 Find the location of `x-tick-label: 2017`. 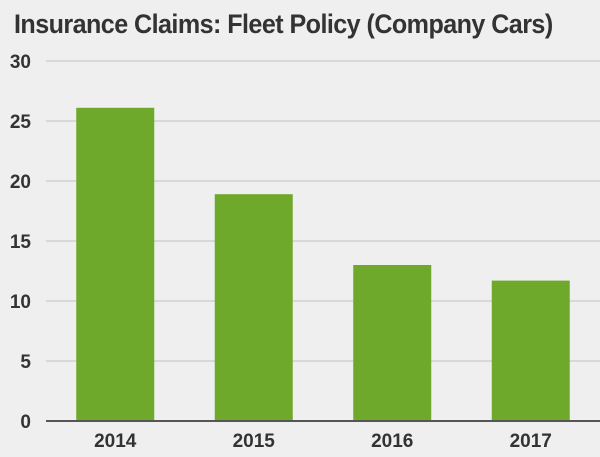

x-tick-label: 2017 is located at coordinates (531, 441).